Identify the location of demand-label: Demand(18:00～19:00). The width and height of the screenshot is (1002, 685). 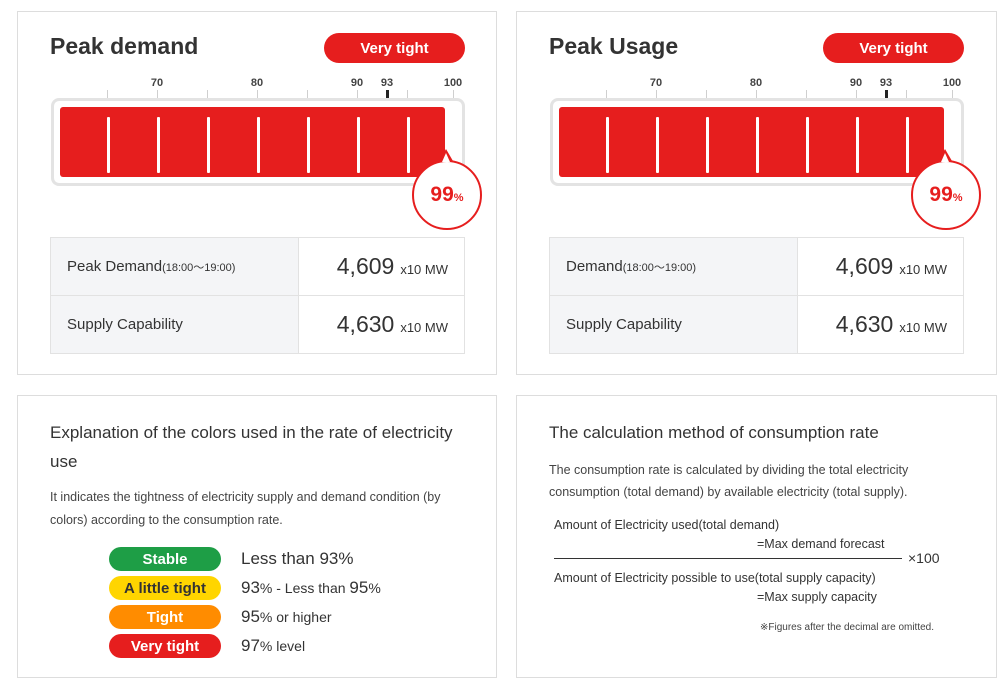
(673, 266).